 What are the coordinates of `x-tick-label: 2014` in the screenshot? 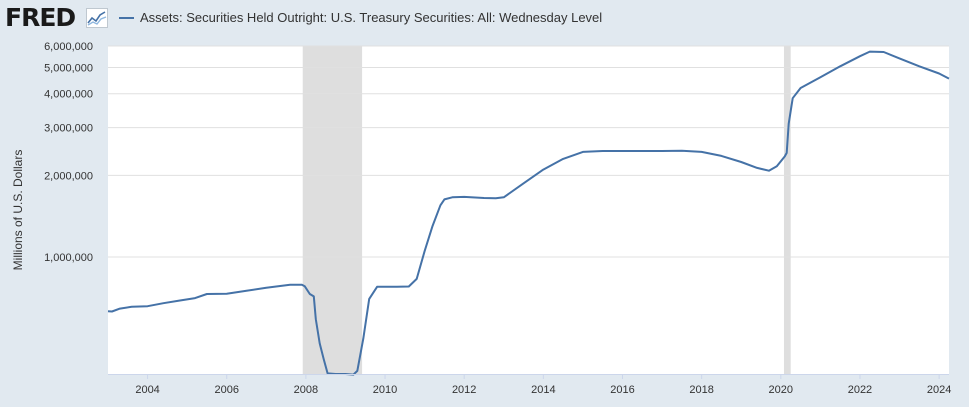 It's located at (543, 390).